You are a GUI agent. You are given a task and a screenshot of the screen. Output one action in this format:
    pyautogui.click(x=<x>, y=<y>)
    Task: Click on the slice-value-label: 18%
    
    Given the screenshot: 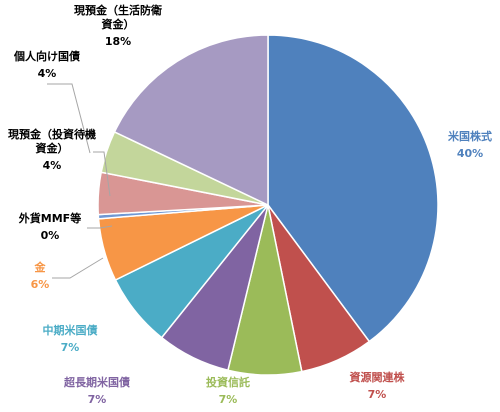 What is the action you would take?
    pyautogui.click(x=118, y=41)
    